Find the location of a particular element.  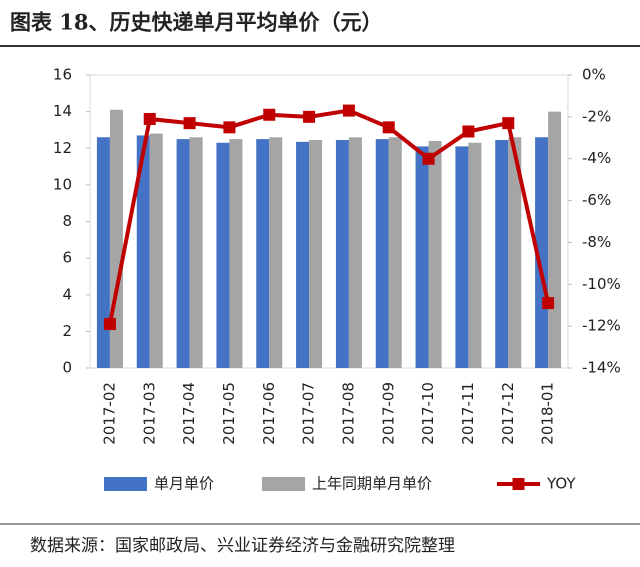

y2-tick-label: -12% is located at coordinates (601, 326).